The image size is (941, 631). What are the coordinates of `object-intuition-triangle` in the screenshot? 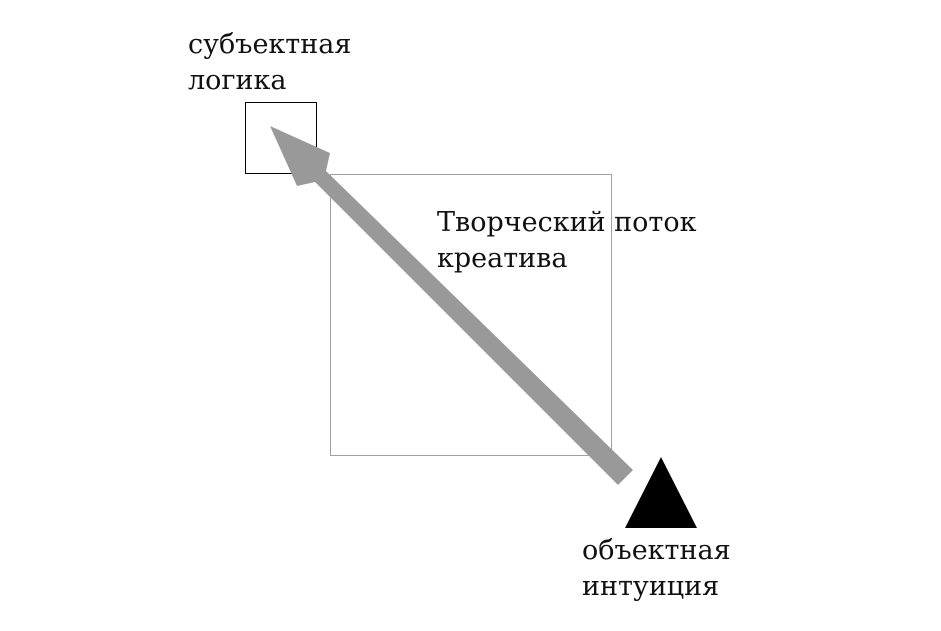 It's located at (661, 492).